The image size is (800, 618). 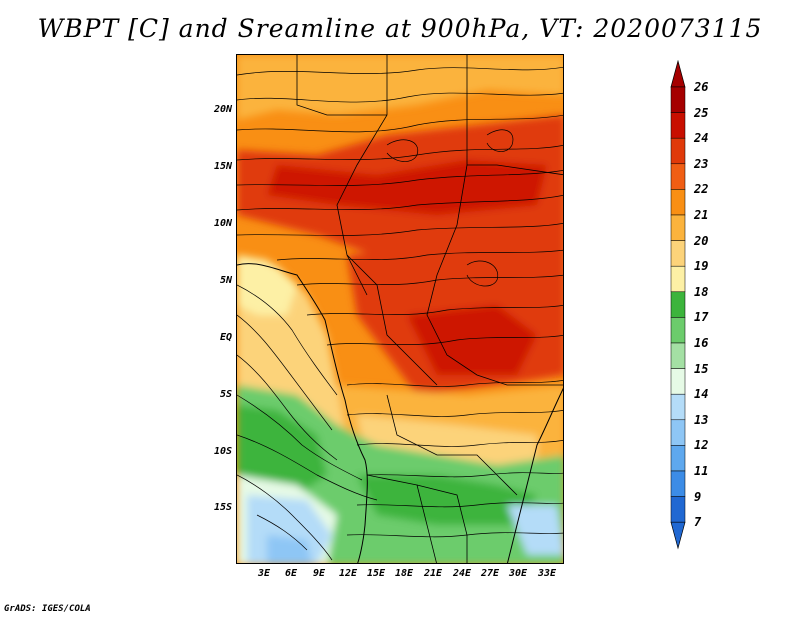 I want to click on colorbar-label: 24, so click(x=701, y=138).